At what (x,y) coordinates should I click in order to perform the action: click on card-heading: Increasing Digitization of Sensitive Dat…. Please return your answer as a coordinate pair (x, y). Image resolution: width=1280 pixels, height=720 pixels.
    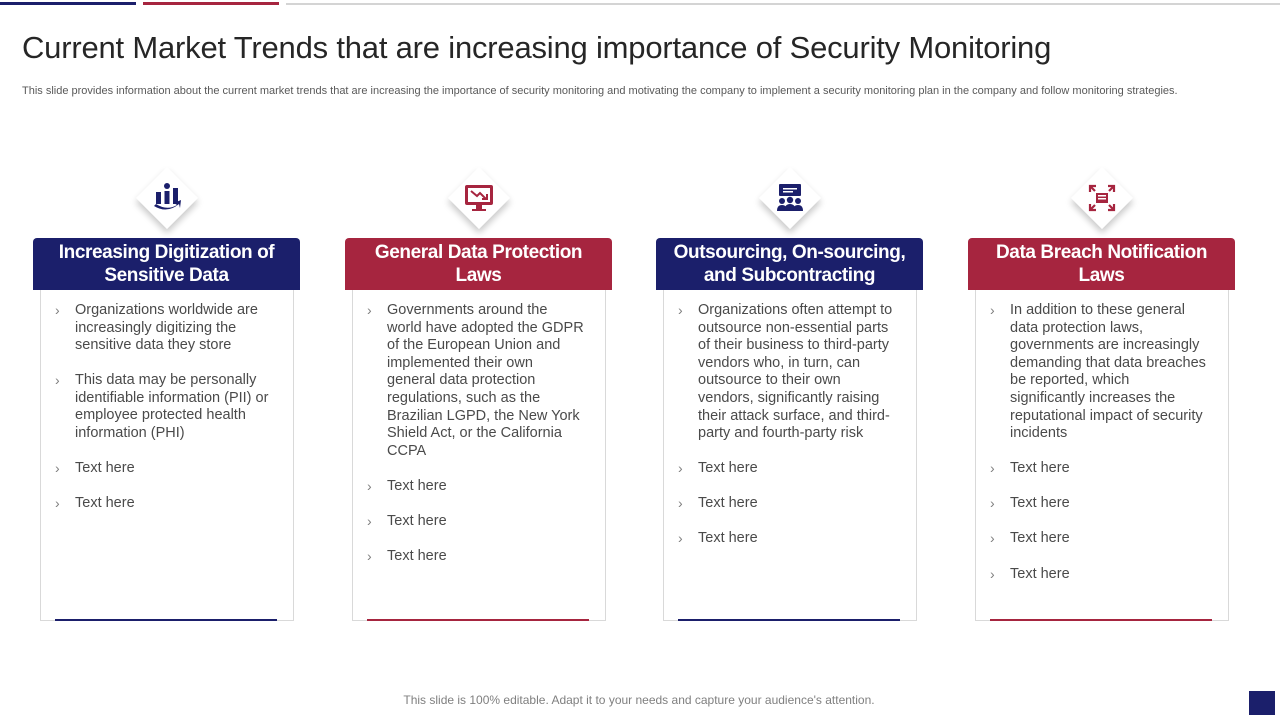
    Looking at the image, I should click on (166, 264).